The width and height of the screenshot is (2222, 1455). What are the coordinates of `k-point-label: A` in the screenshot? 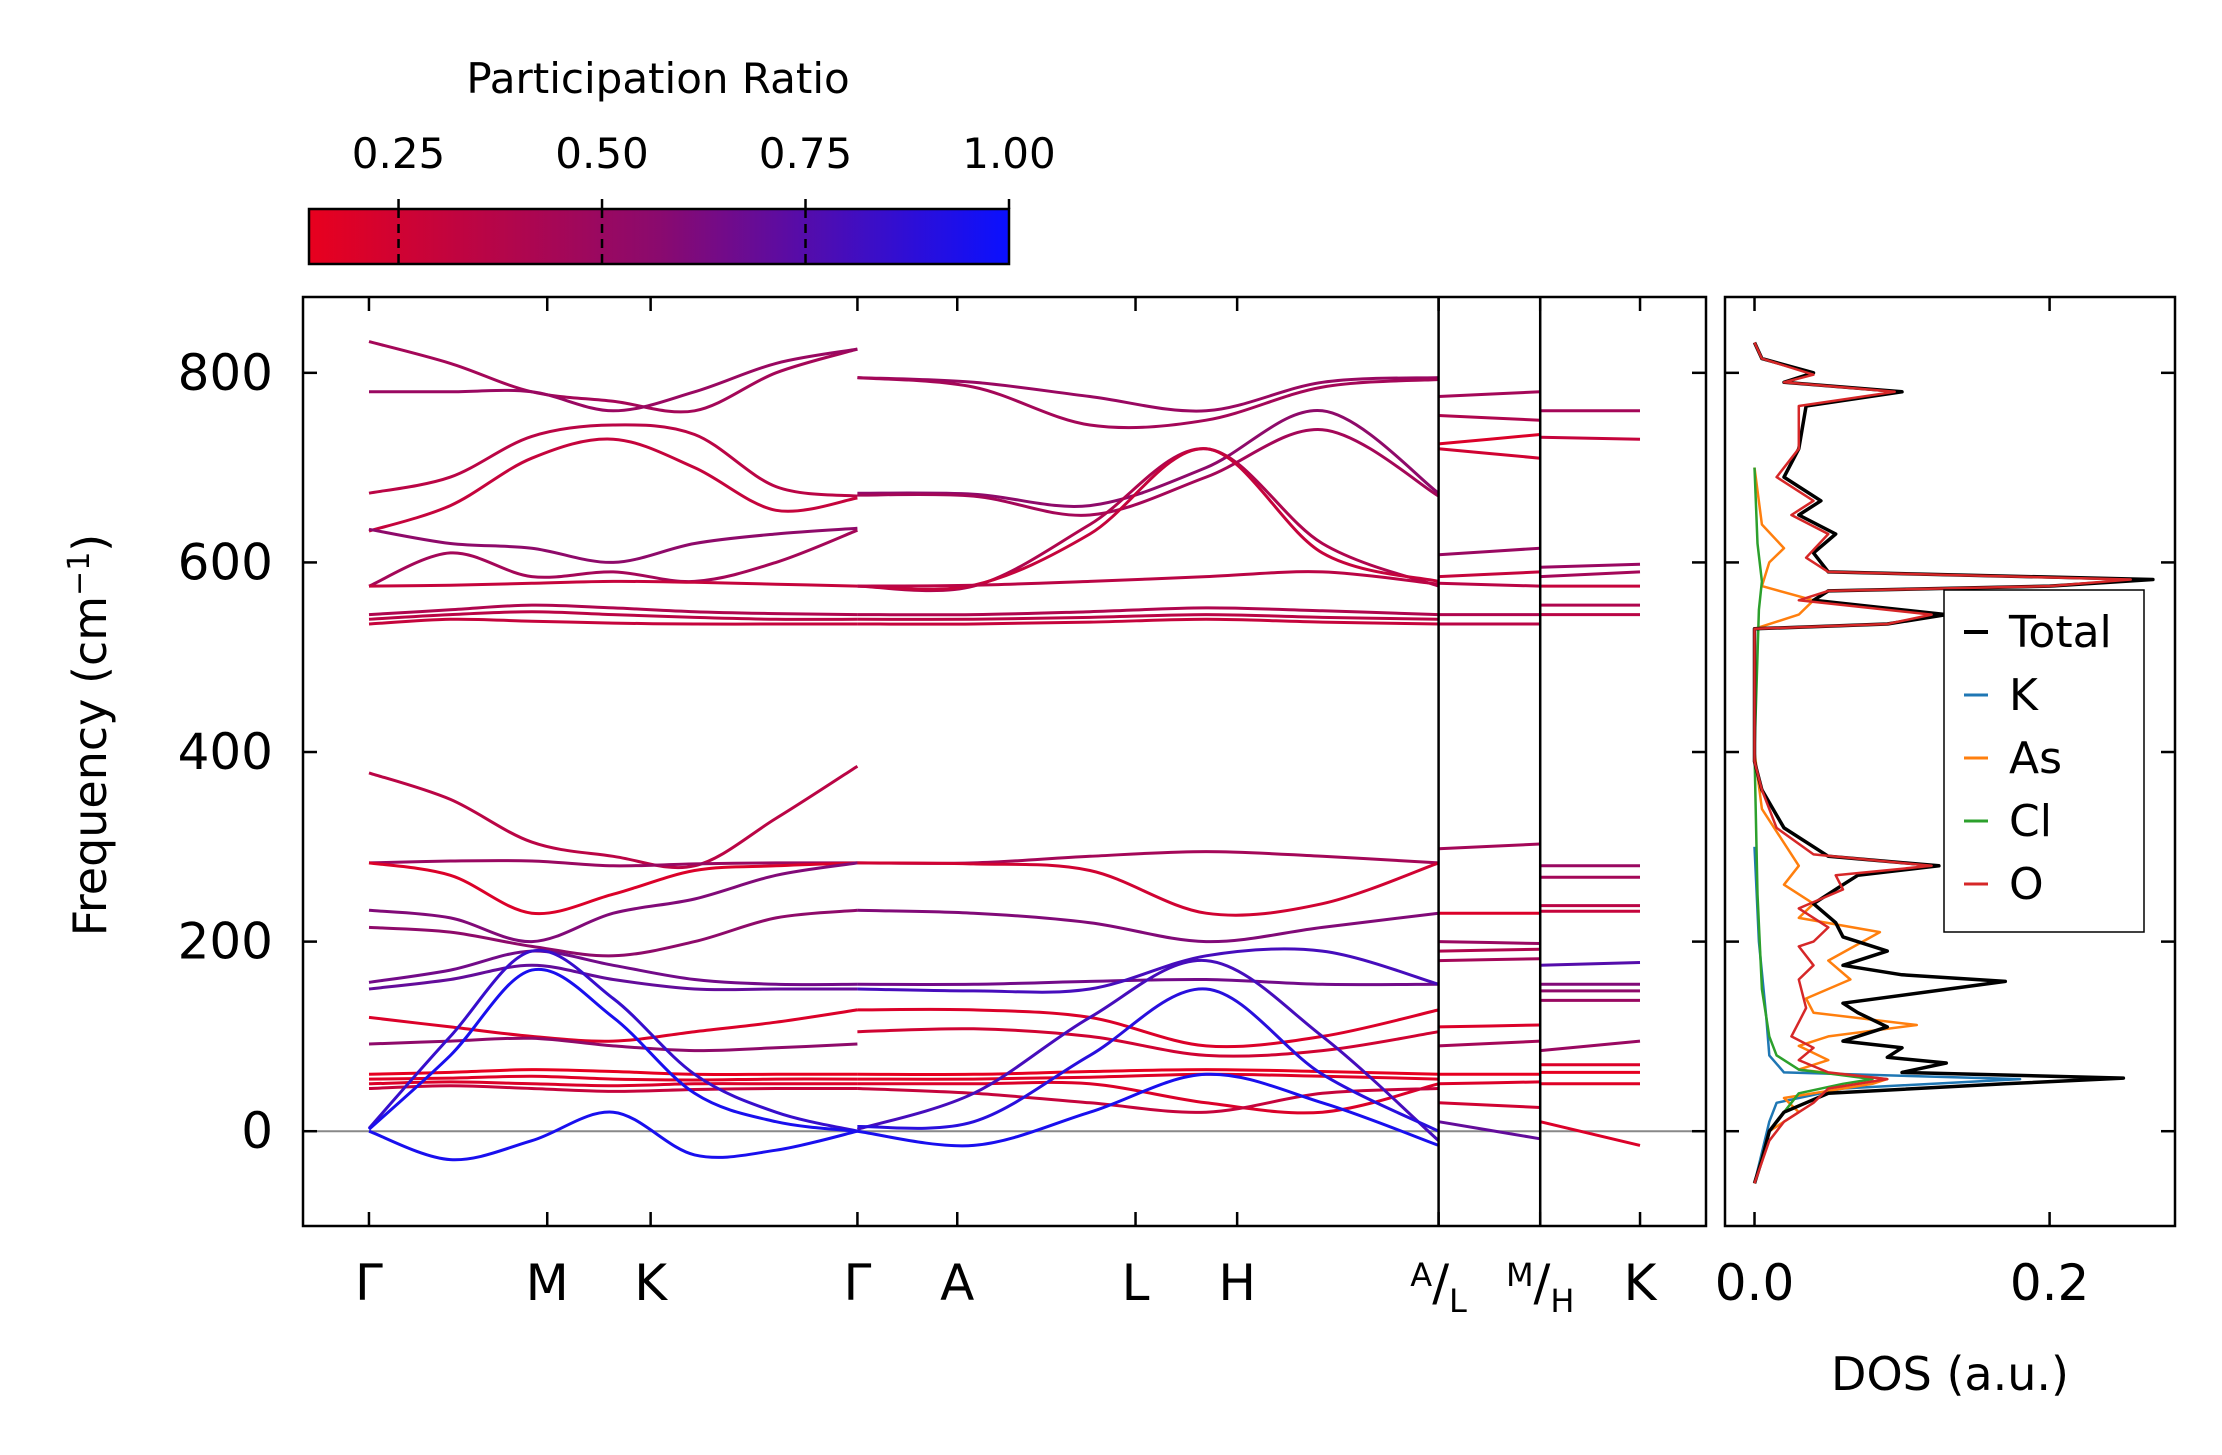 It's located at (957, 1283).